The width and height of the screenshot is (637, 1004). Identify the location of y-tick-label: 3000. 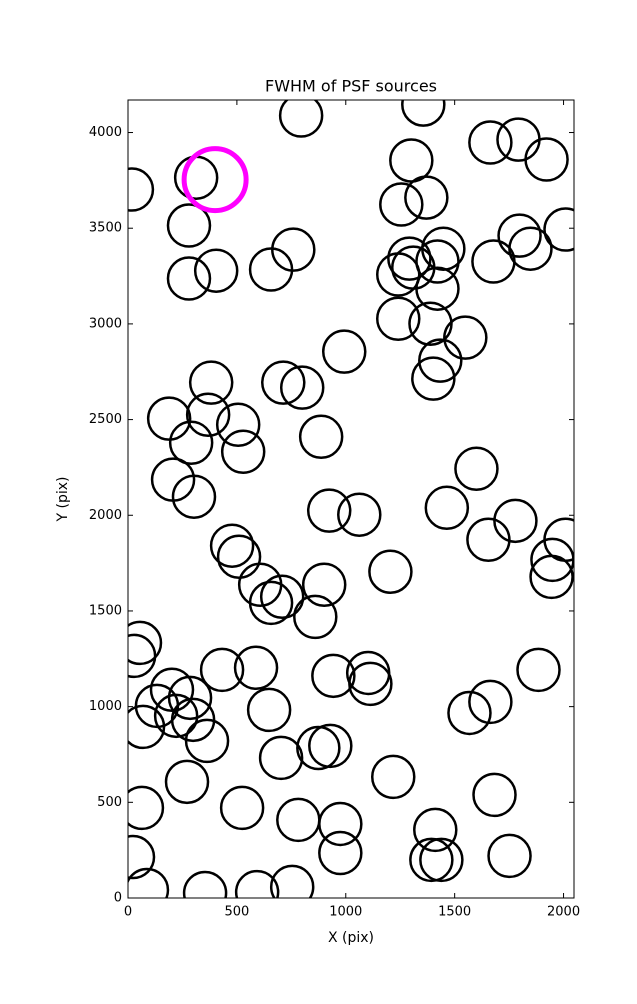
(105, 323).